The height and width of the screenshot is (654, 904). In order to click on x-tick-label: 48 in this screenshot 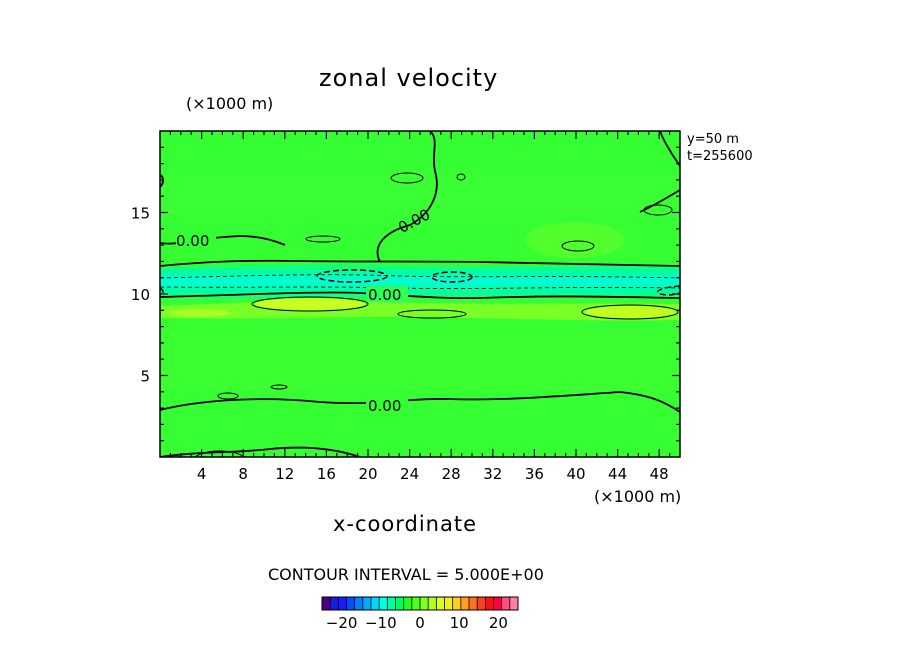, I will do `click(659, 474)`.